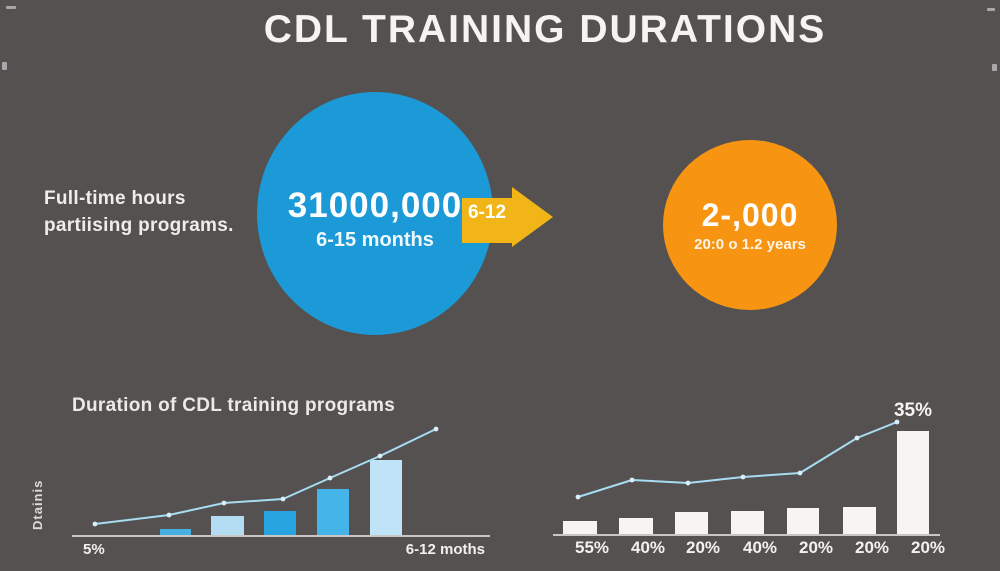  Describe the element at coordinates (115, 198) in the screenshot. I see `intro-line-1: Full-time hours` at that location.